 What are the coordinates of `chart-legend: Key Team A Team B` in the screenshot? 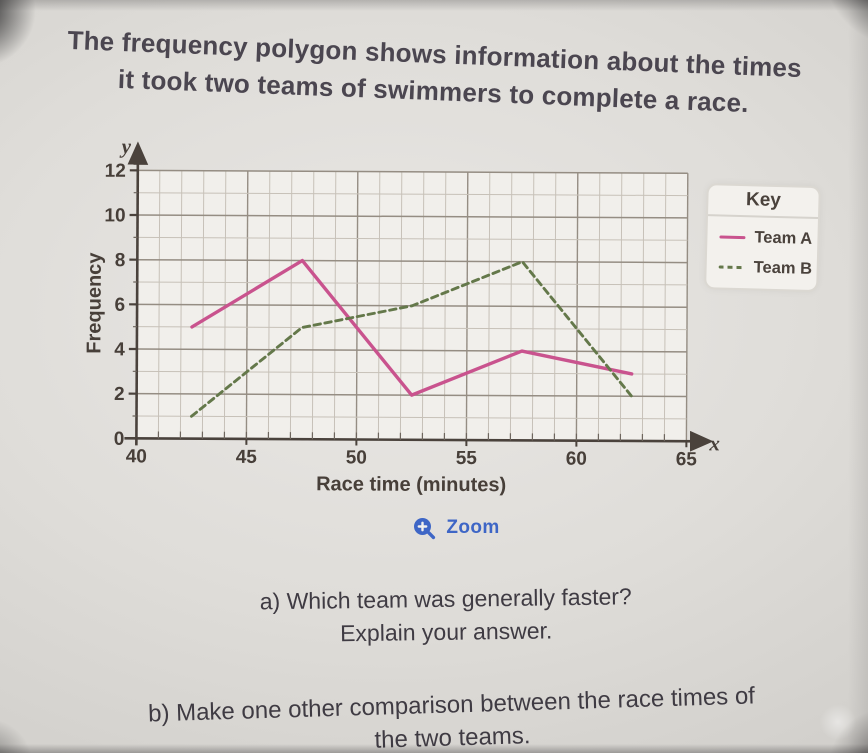 It's located at (762, 238).